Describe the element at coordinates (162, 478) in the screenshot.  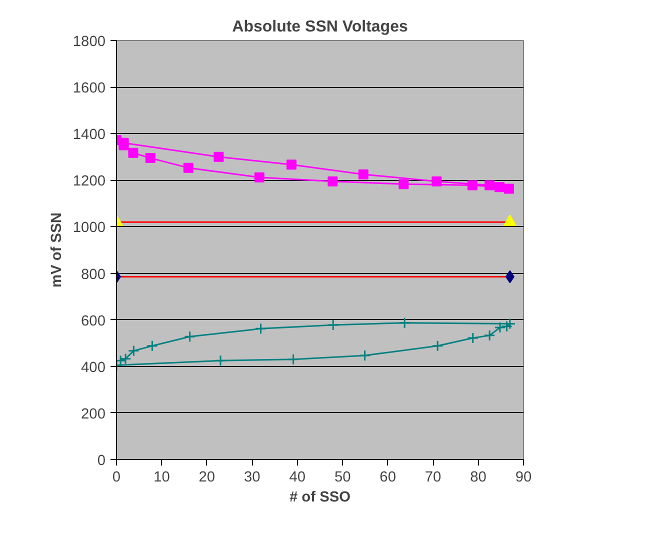
I see `x-tick-label: 10` at that location.